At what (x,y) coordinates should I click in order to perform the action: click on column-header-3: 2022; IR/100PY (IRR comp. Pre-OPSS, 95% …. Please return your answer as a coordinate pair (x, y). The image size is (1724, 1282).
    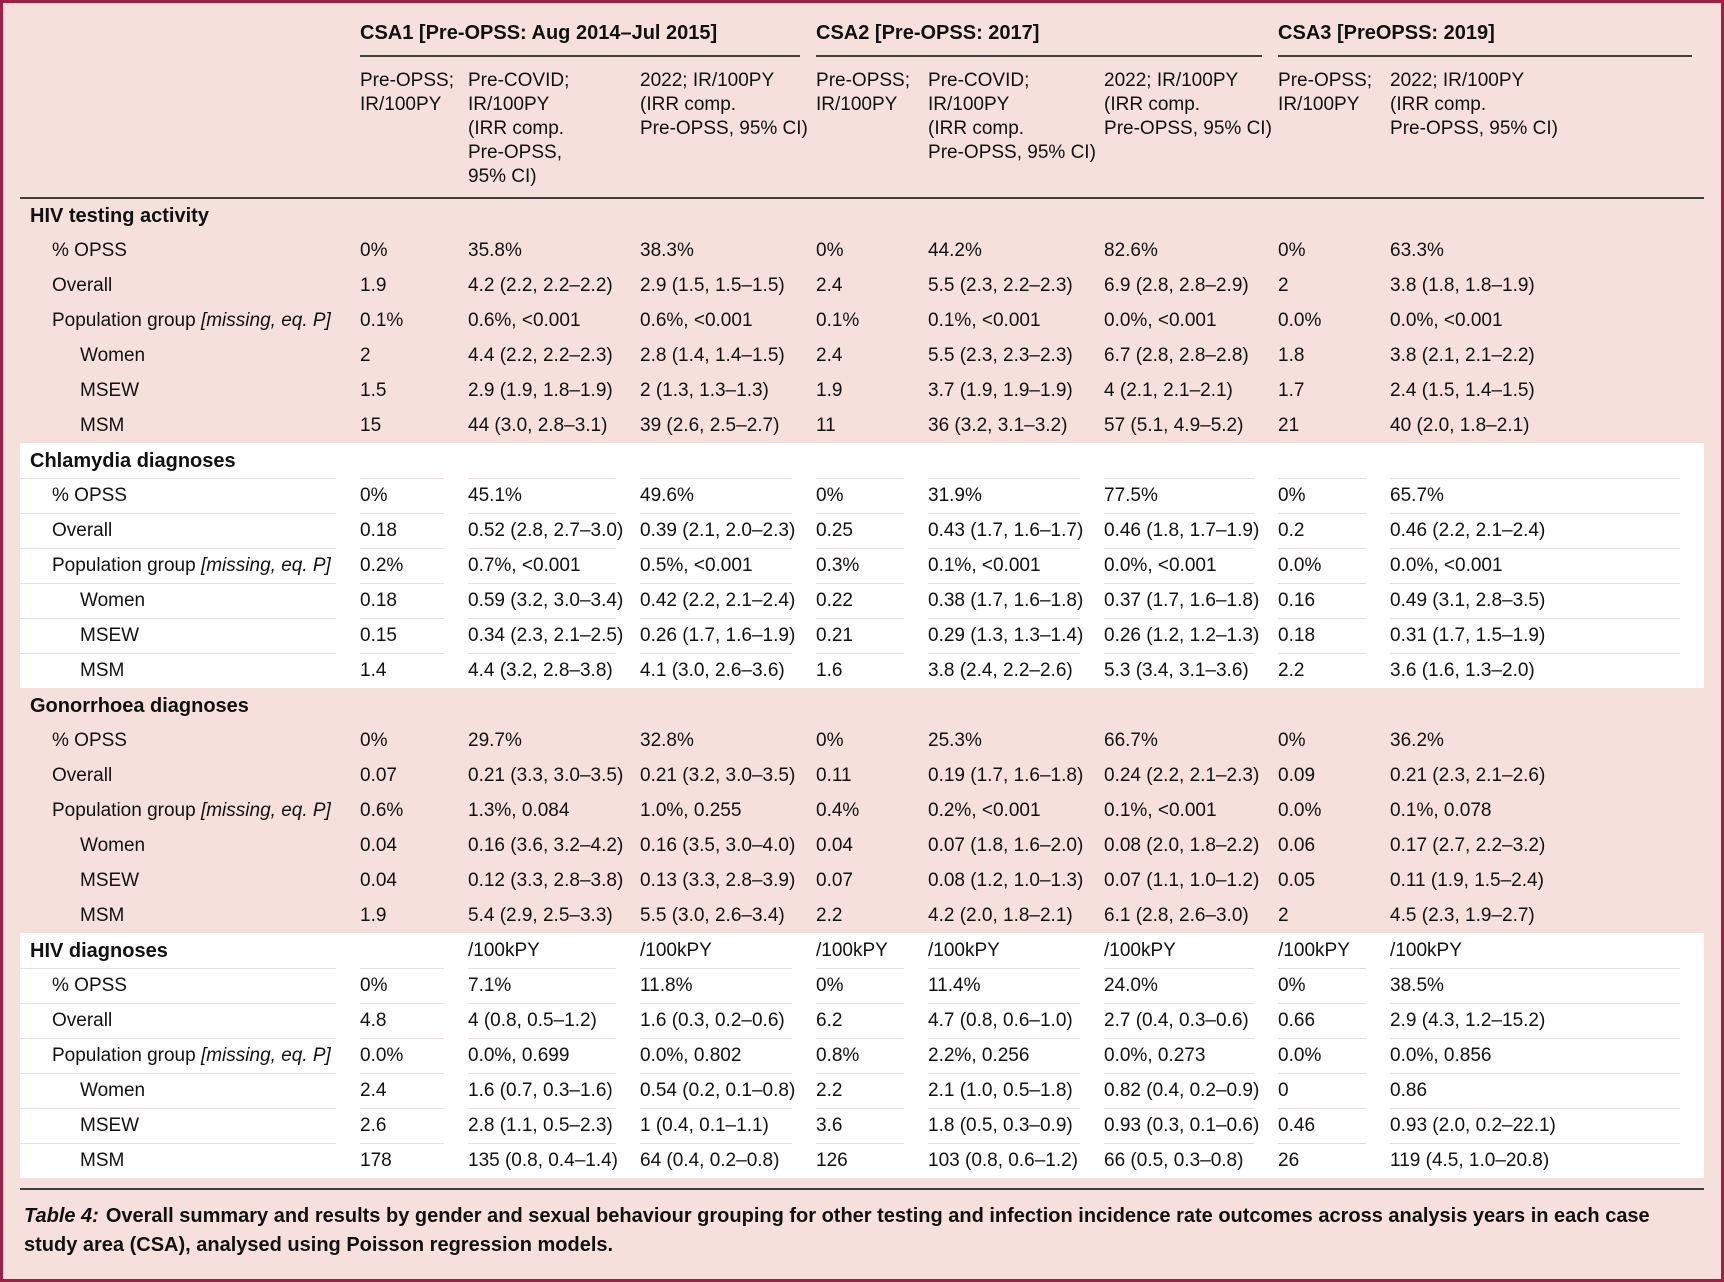
    Looking at the image, I should click on (728, 128).